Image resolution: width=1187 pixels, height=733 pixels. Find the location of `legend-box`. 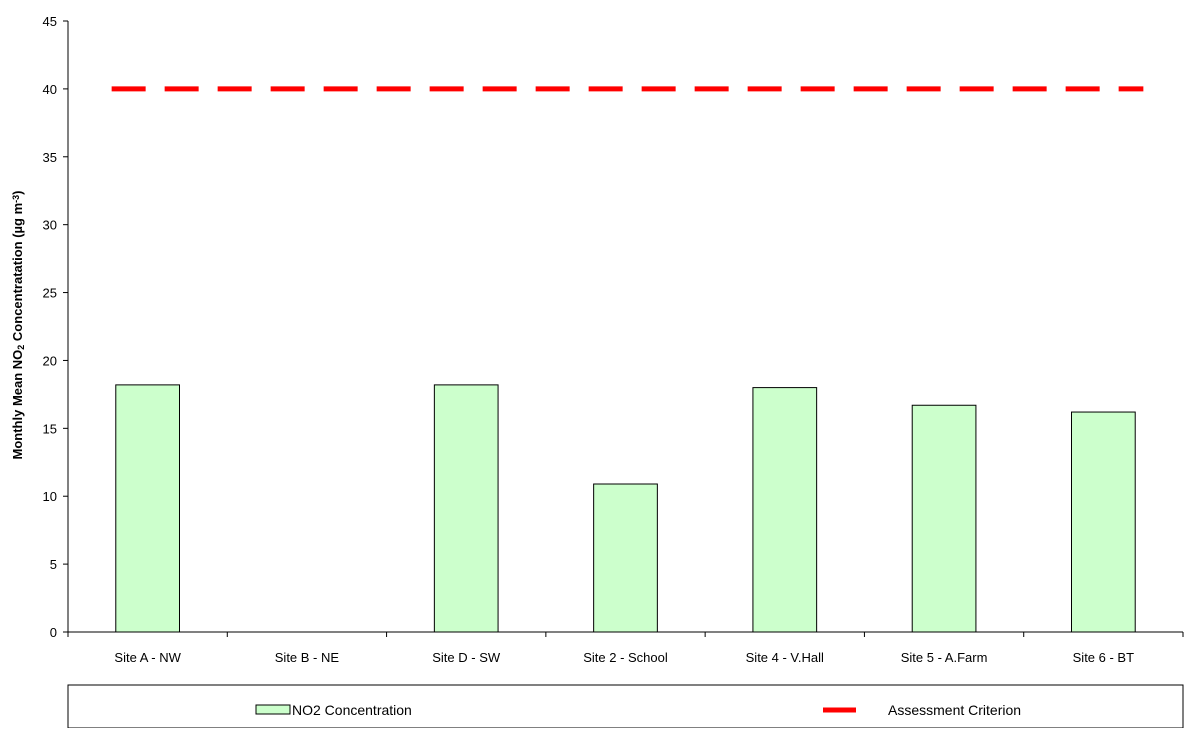

legend-box is located at coordinates (625, 706).